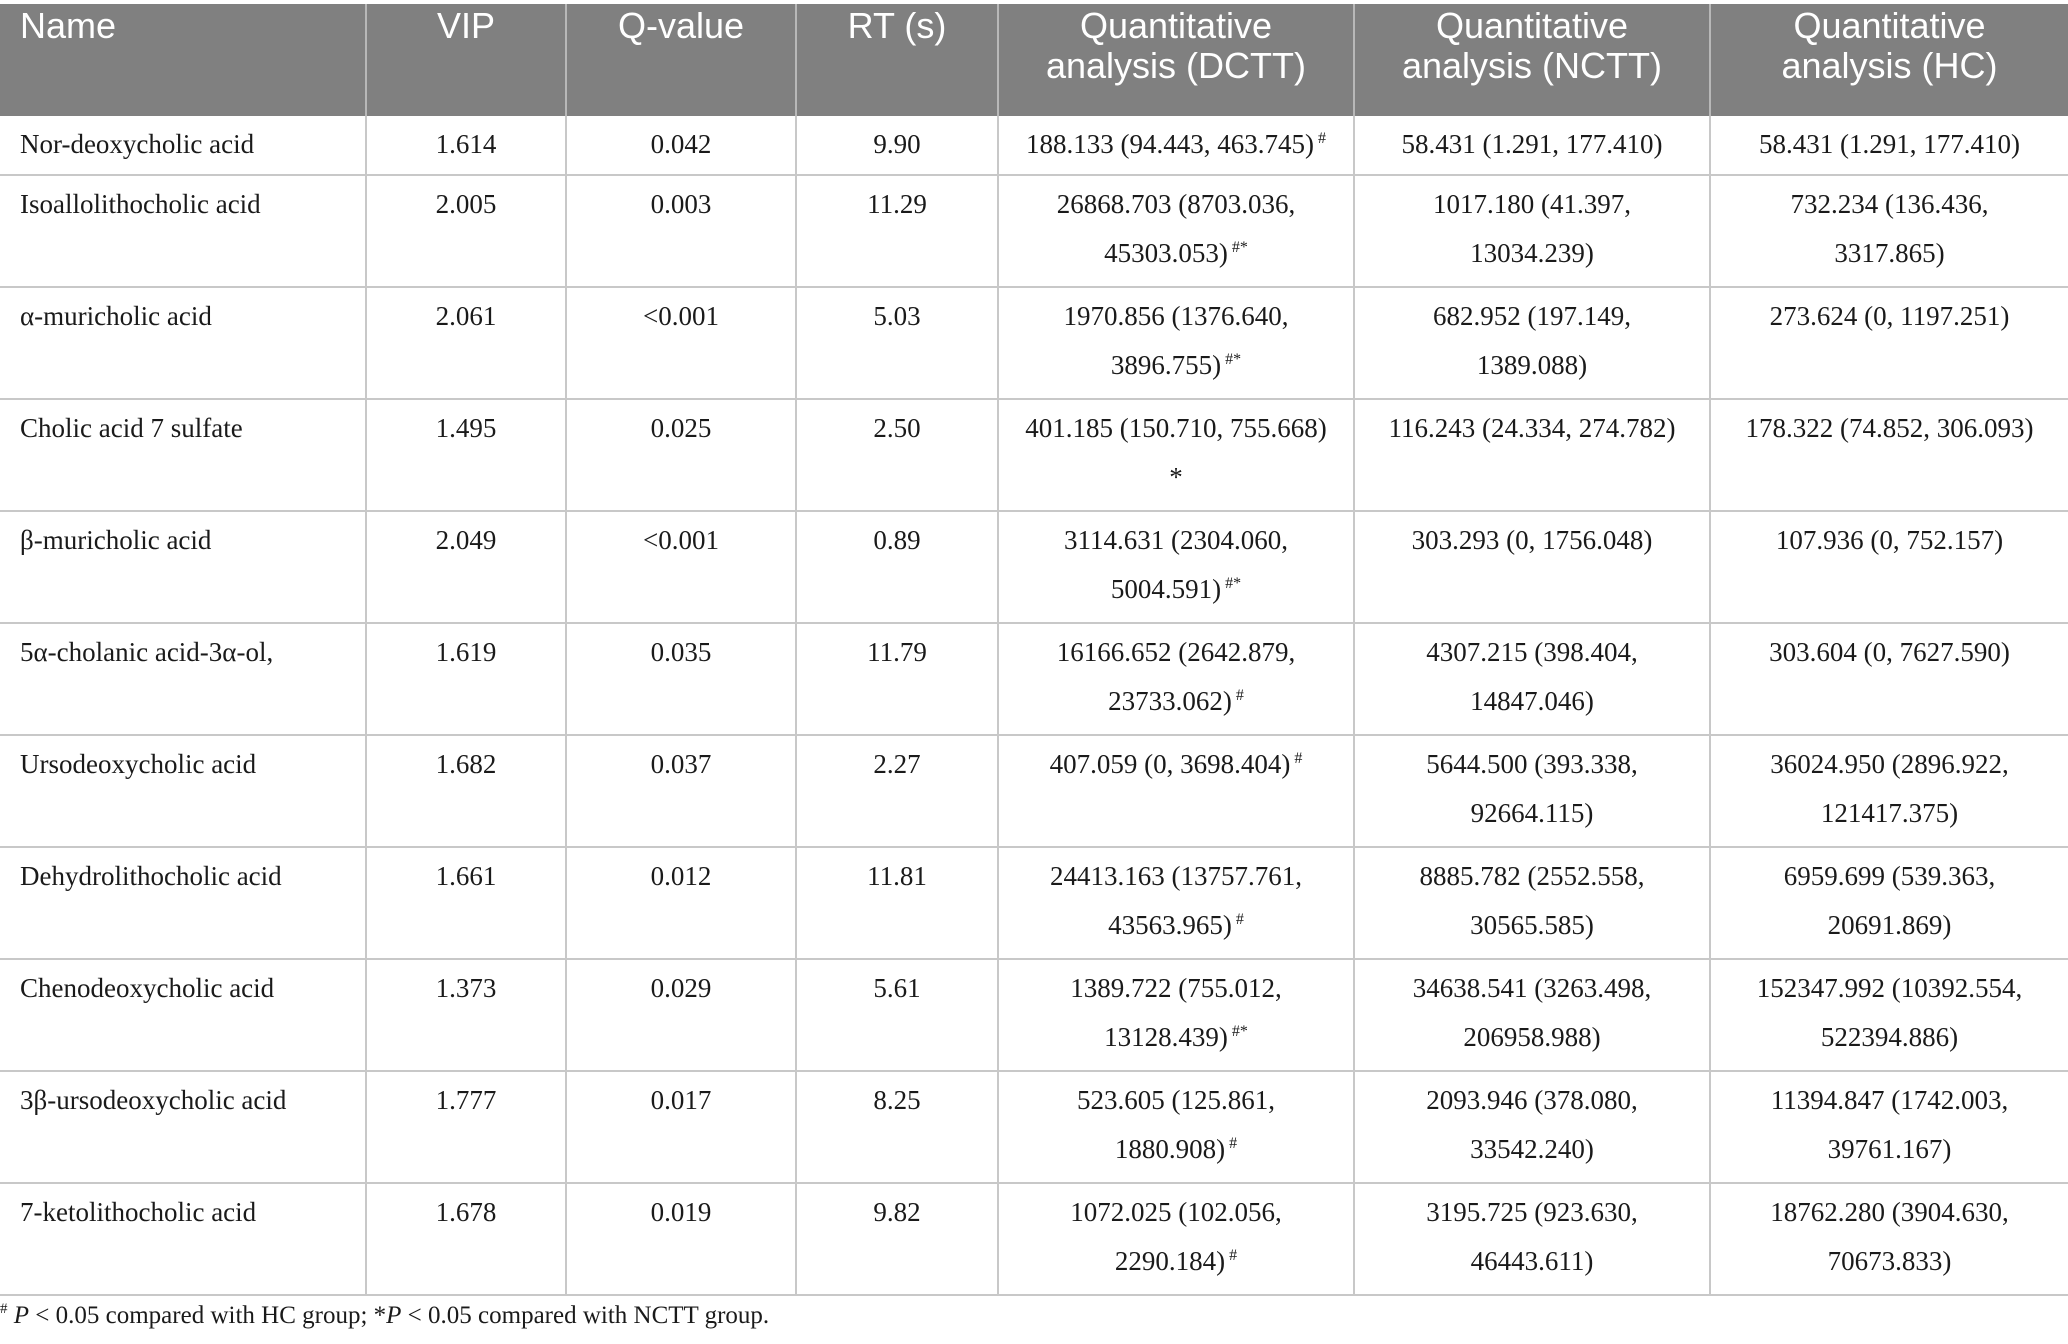 The width and height of the screenshot is (2068, 1344). I want to click on quant-line1: 34638.541 (3263.498,, so click(1532, 988).